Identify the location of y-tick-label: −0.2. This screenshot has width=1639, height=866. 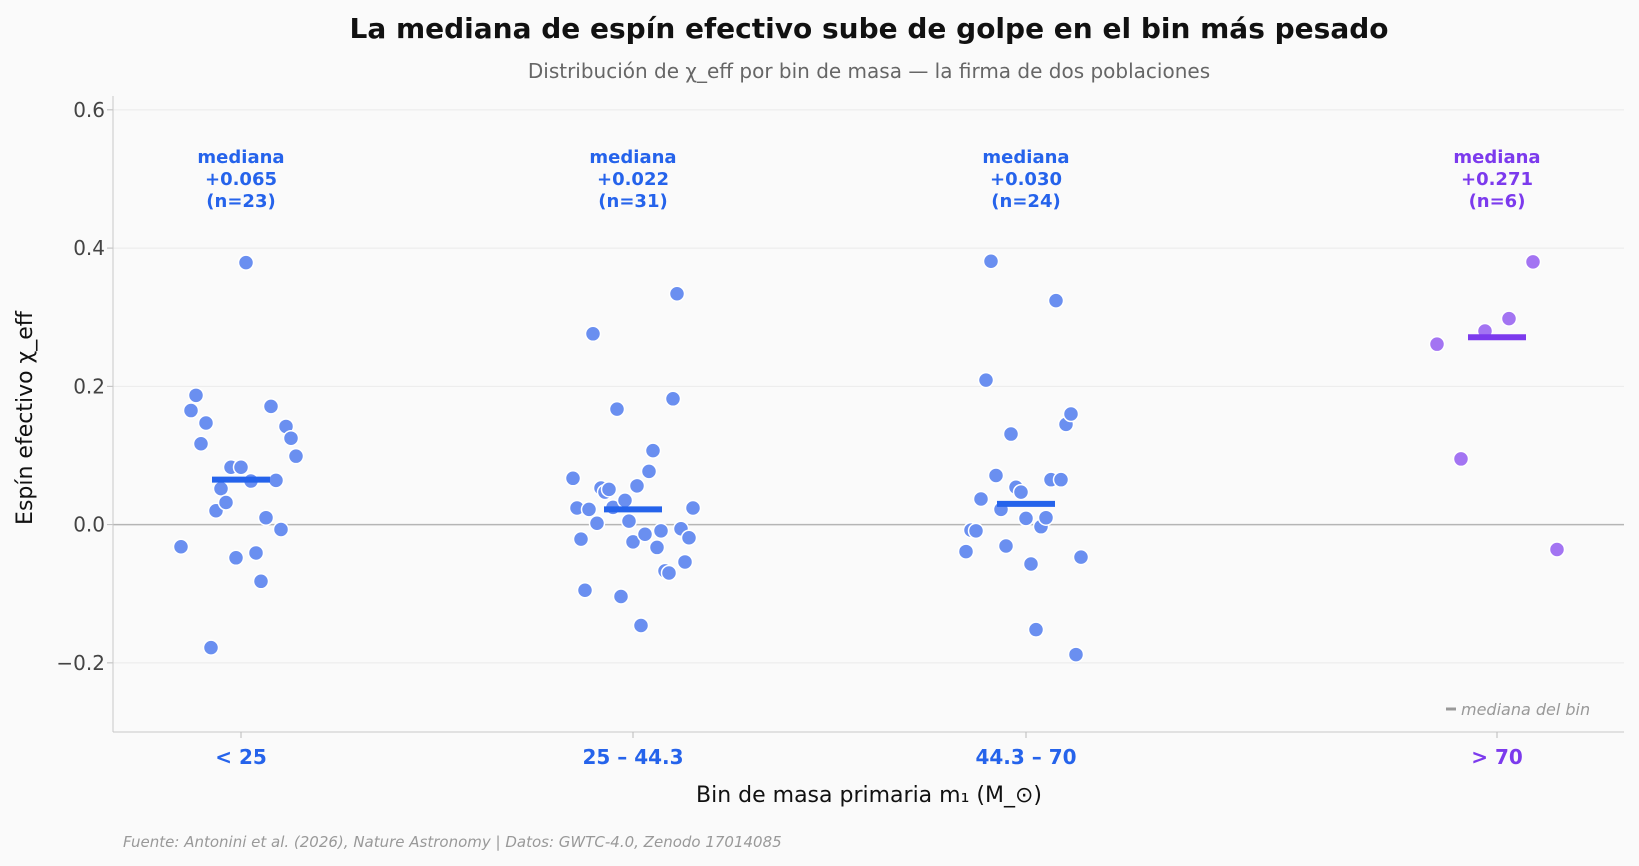
(80, 663).